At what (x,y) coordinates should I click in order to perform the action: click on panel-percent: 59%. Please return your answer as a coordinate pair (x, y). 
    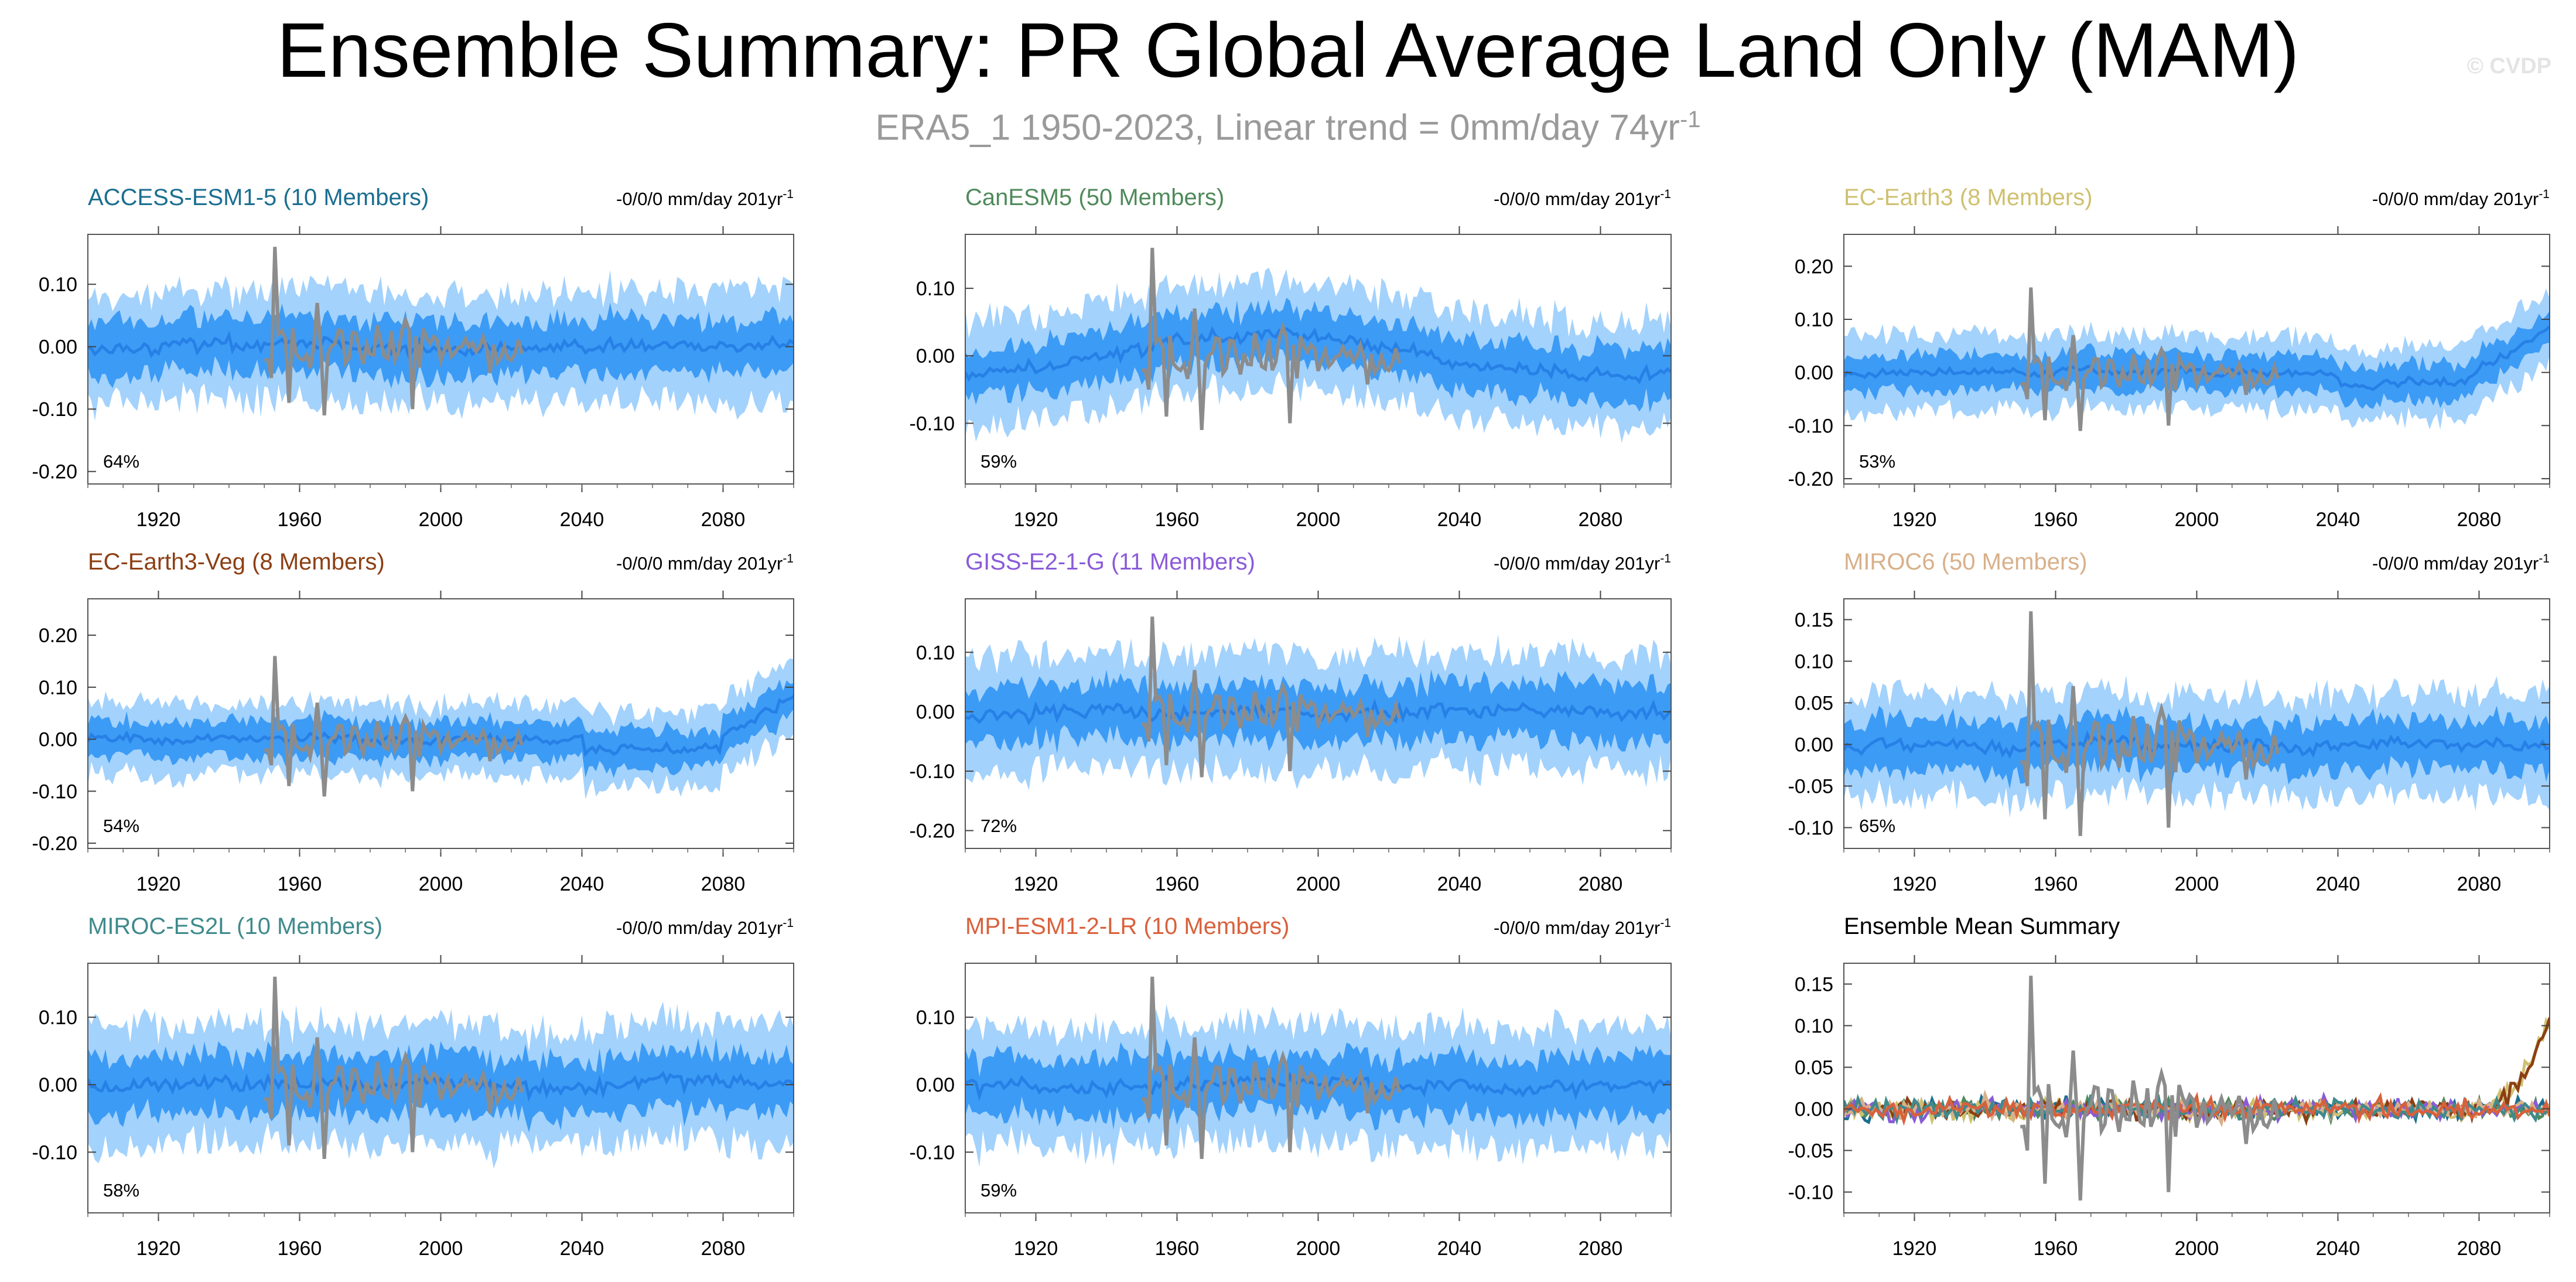
    Looking at the image, I should click on (999, 1190).